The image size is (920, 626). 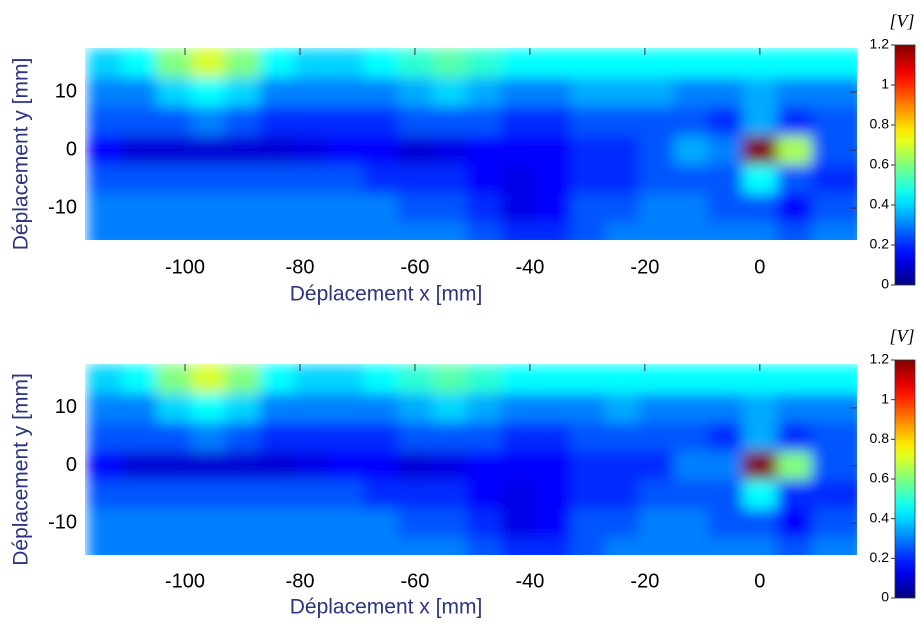 What do you see at coordinates (300, 581) in the screenshot?
I see `x-tick-label: -80` at bounding box center [300, 581].